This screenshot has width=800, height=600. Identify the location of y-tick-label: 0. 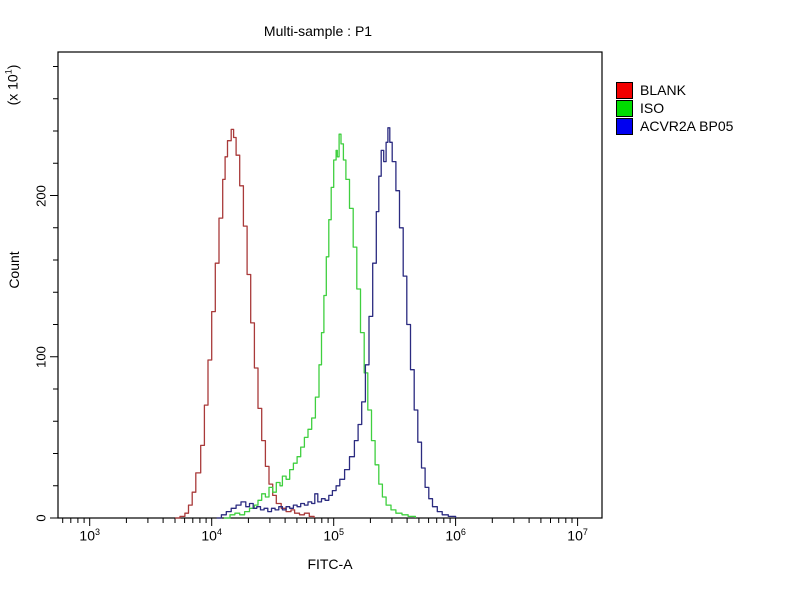
(41, 518).